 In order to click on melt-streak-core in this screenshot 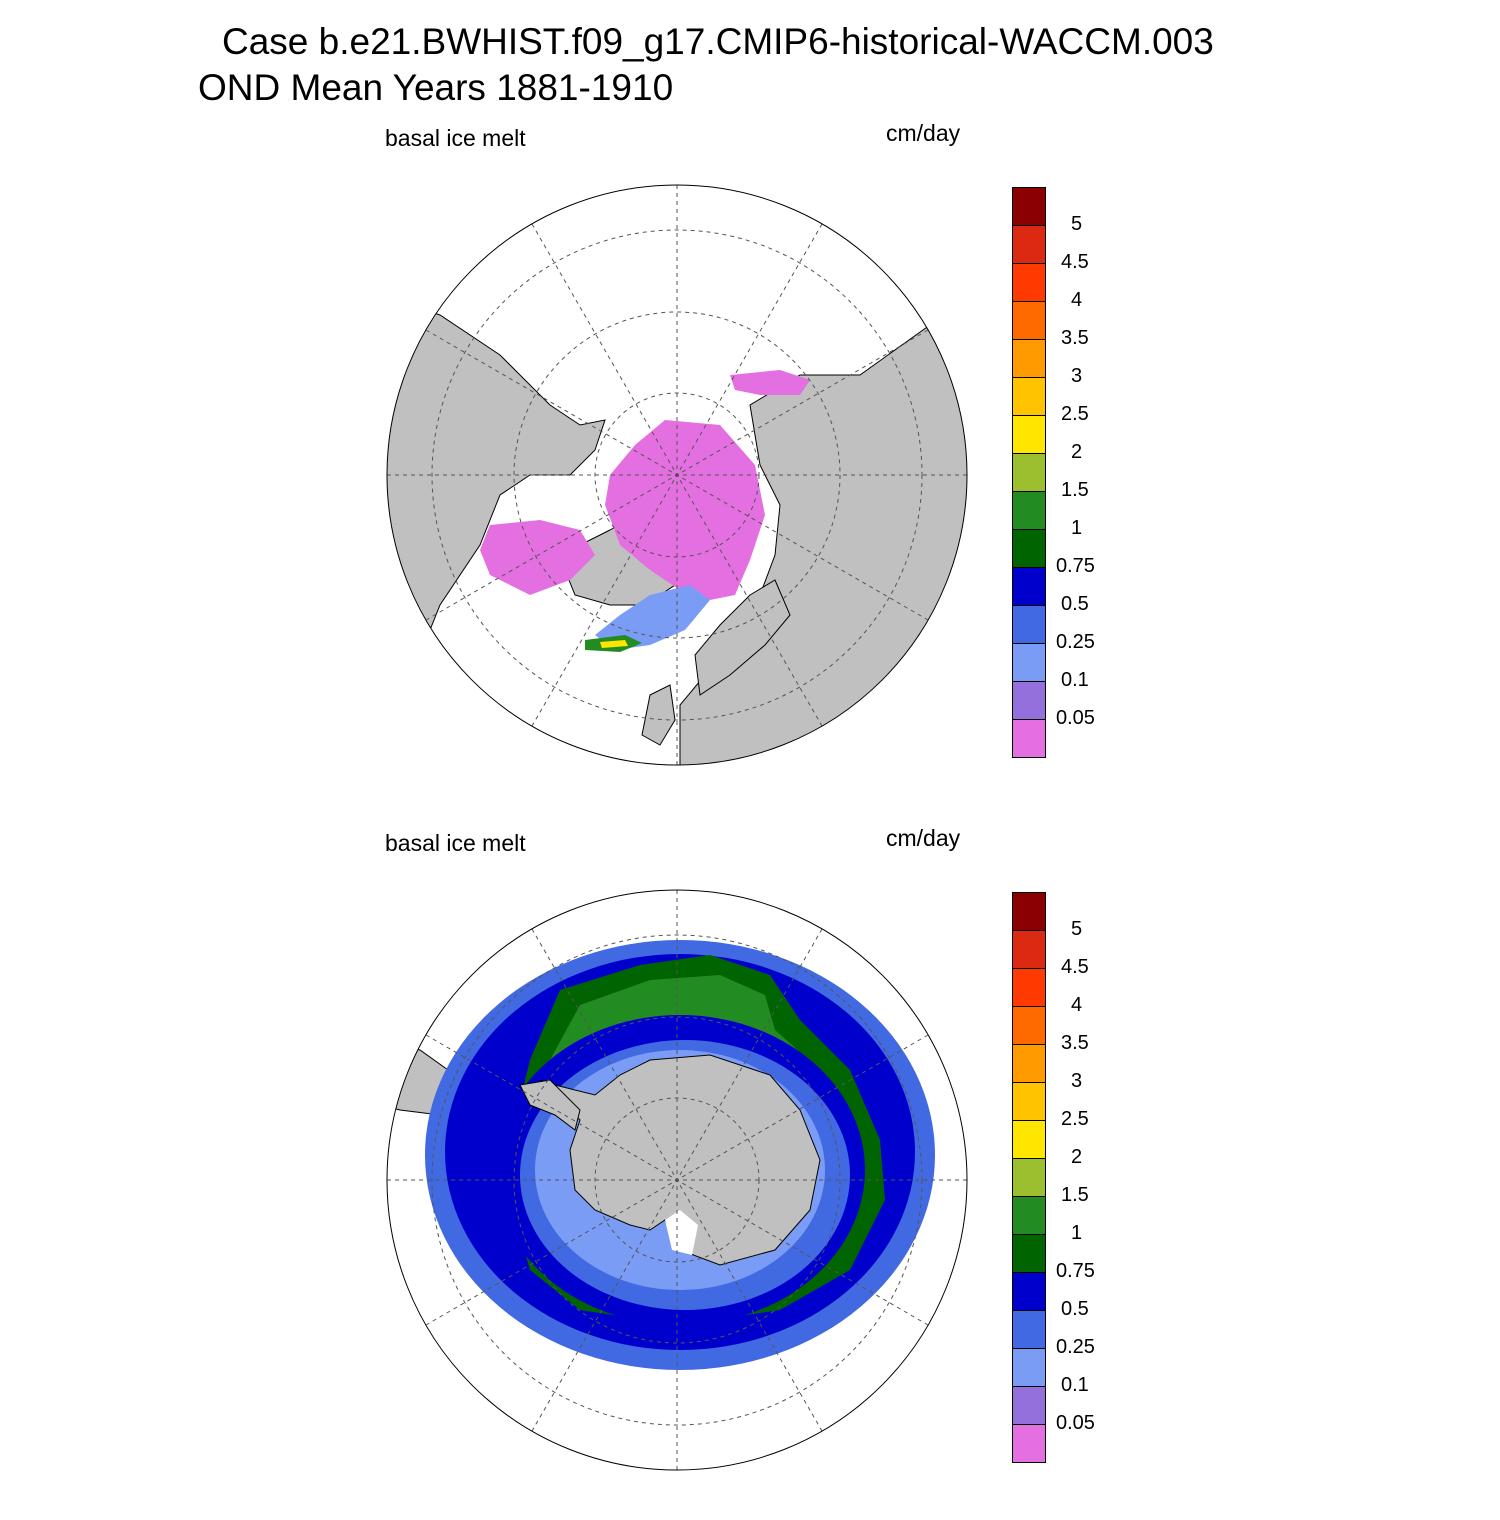, I will do `click(614, 644)`.